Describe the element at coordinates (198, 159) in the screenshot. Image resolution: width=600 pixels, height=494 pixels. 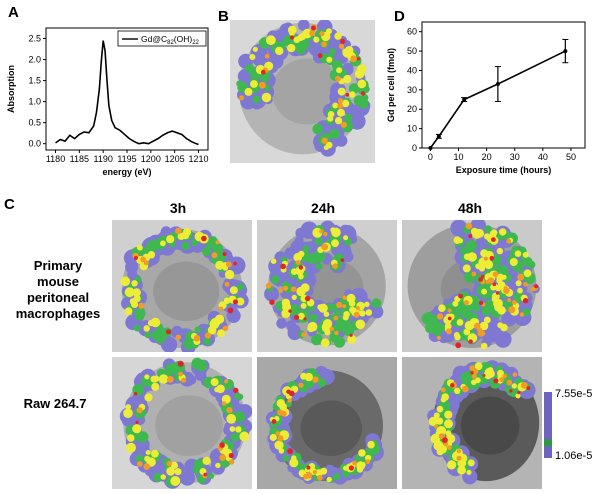
I see `x-tick-label: 1210` at that location.